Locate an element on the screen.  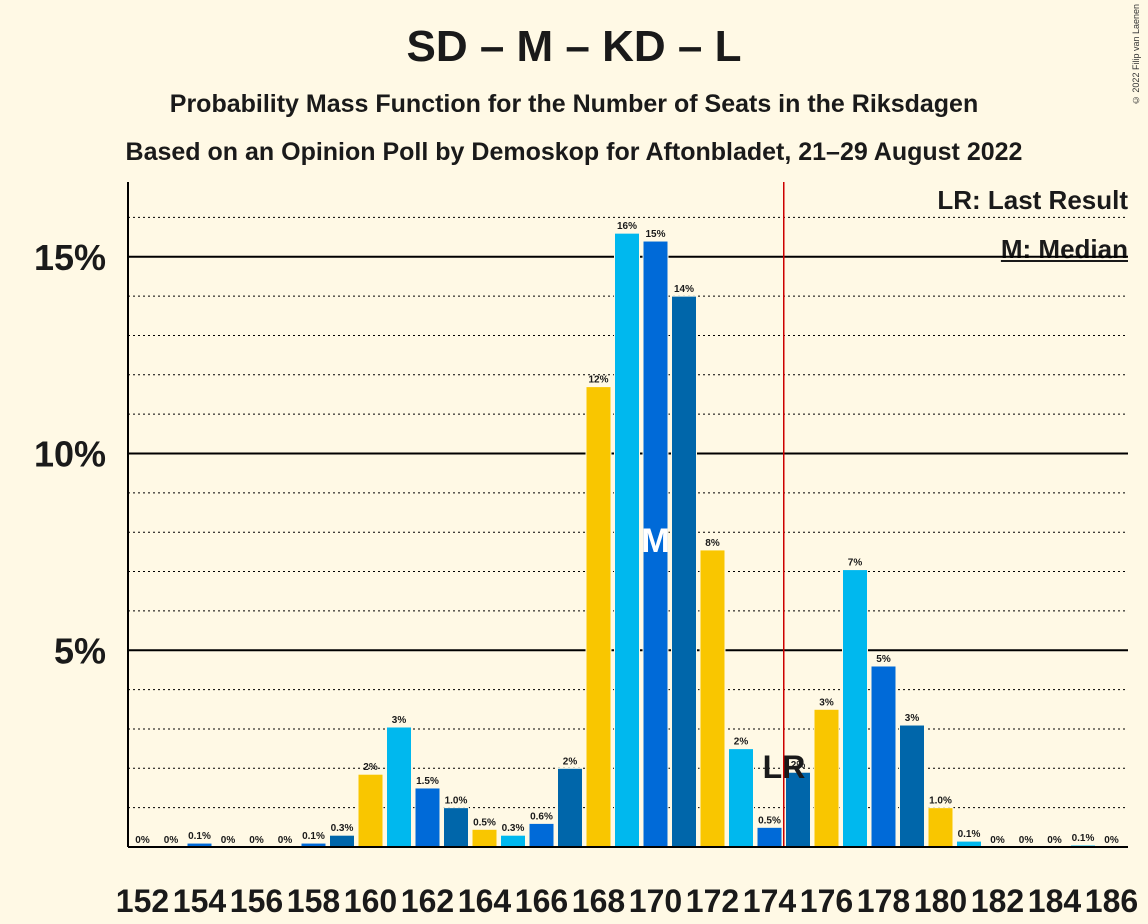
x-tick-label: 160 is located at coordinates (370, 901).